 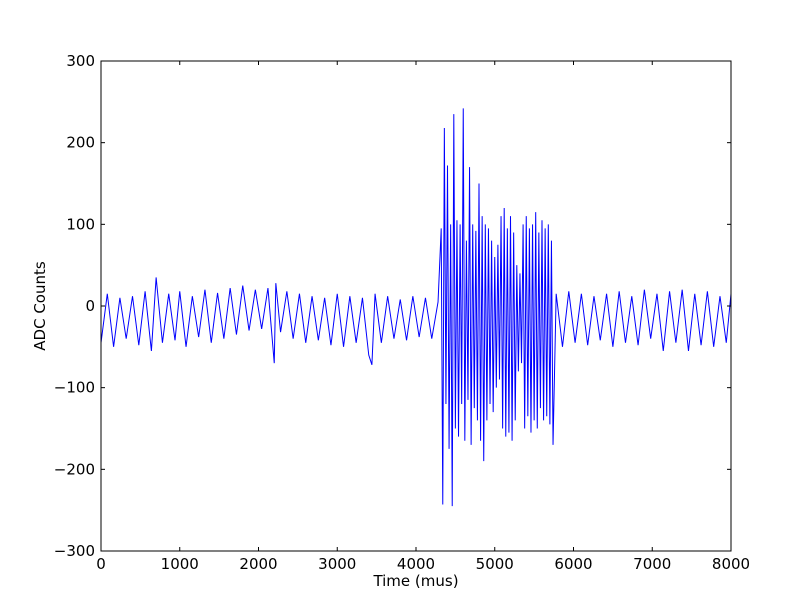 What do you see at coordinates (495, 564) in the screenshot?
I see `x-tick-label: 5000` at bounding box center [495, 564].